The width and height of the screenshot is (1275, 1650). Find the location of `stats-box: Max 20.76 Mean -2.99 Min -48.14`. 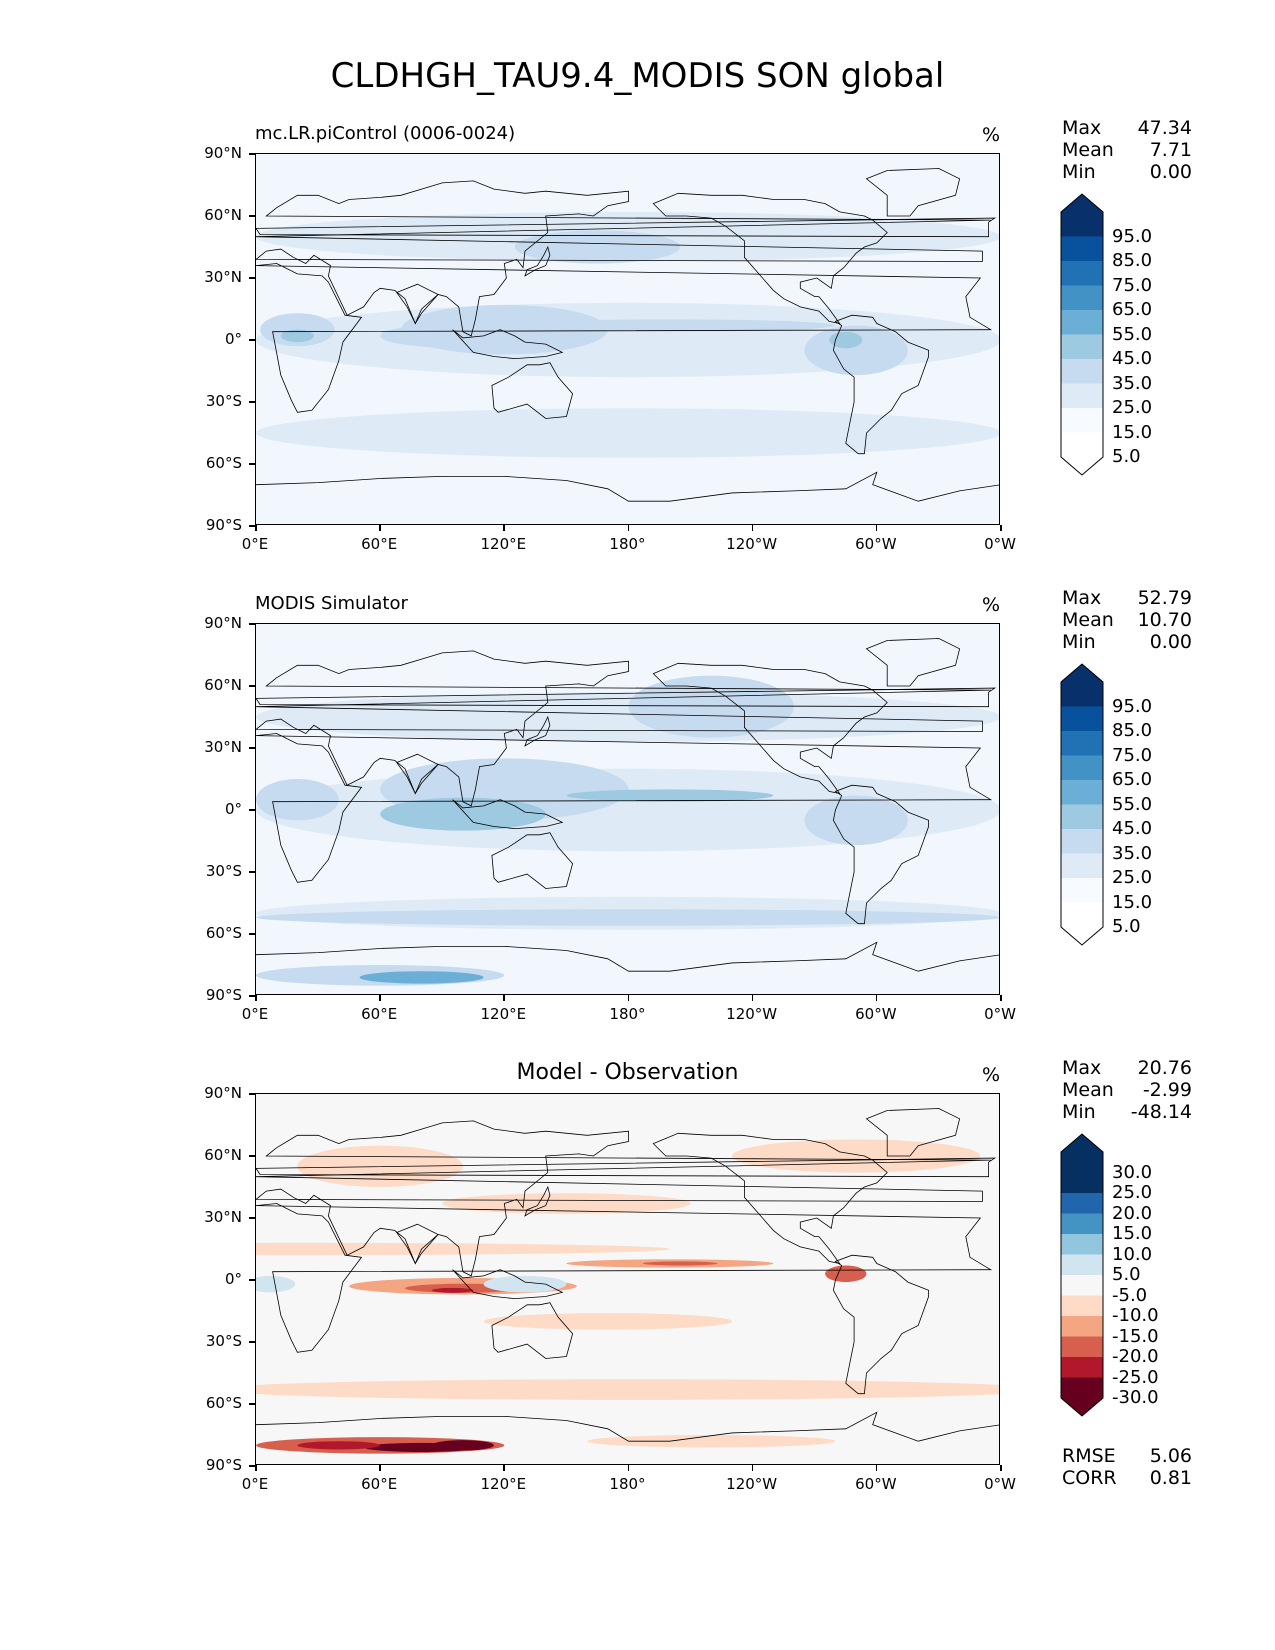

stats-box: Max 20.76 Mean -2.99 Min -48.14 is located at coordinates (1127, 1090).